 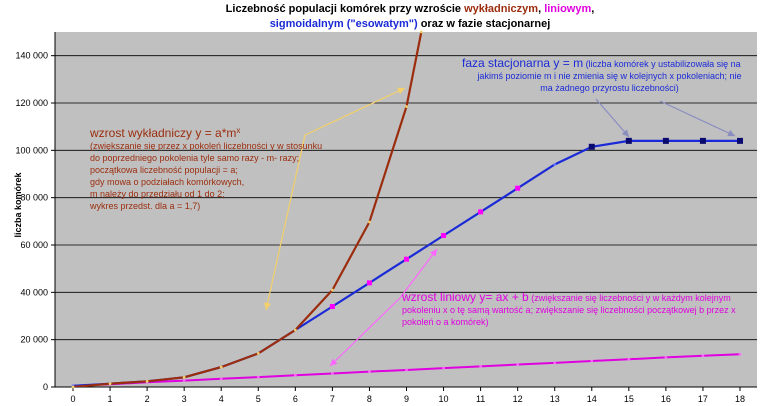 I want to click on stat-arrow-right-head, so click(x=731, y=133).